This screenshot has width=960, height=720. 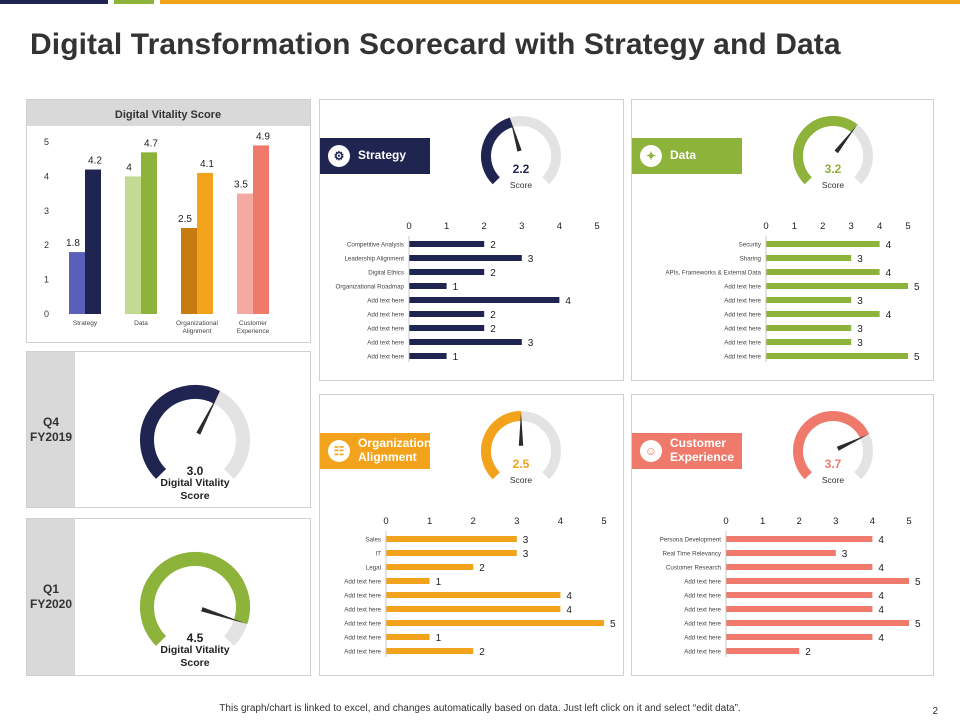 I want to click on y-tick-label: 5, so click(x=46, y=142).